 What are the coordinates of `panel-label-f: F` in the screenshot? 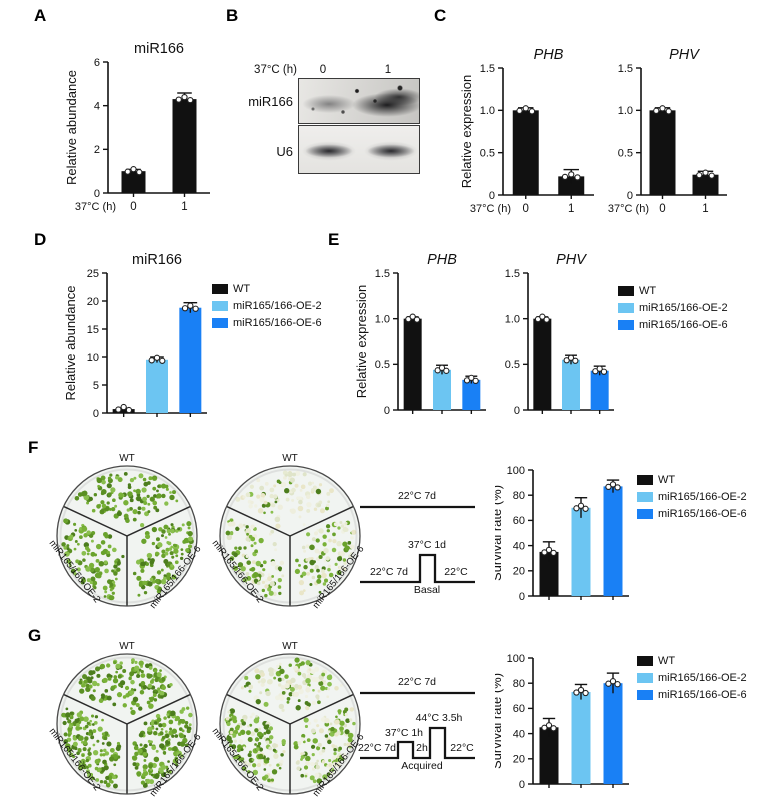 It's located at (33, 447).